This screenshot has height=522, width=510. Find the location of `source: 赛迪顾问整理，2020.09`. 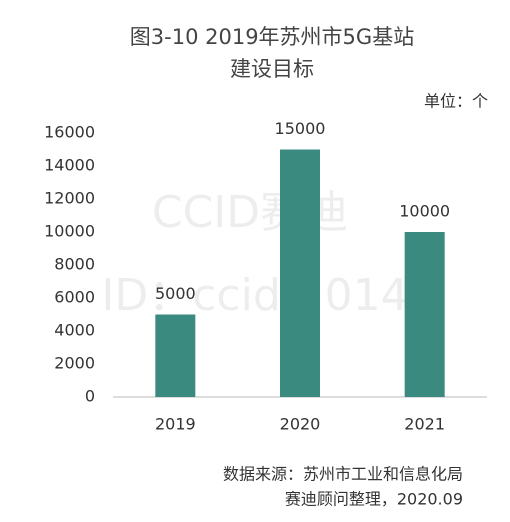

source: 赛迪顾问整理，2020.09 is located at coordinates (374, 499).